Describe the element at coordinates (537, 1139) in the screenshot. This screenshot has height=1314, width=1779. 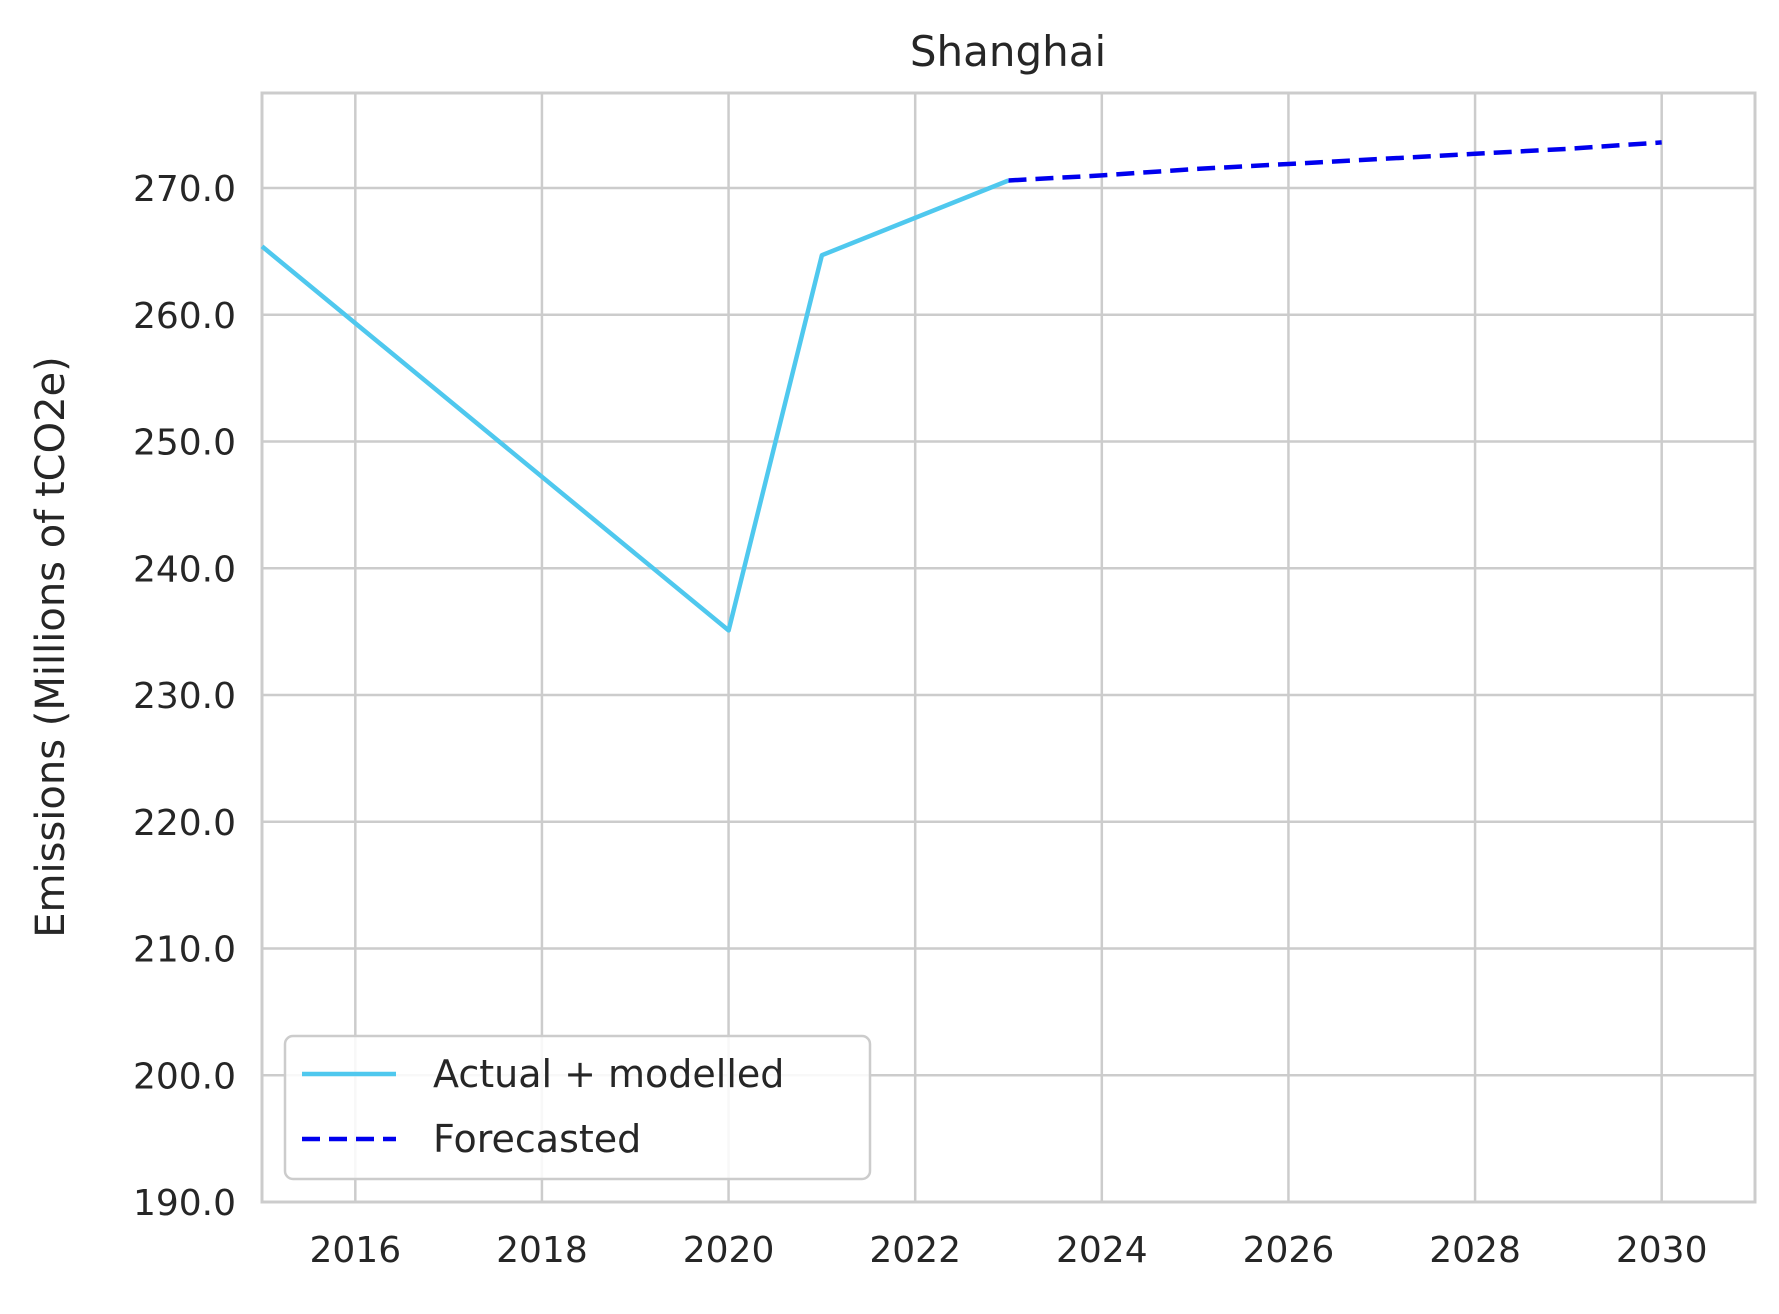
I see `legend-label-forecasted: Forecasted` at that location.